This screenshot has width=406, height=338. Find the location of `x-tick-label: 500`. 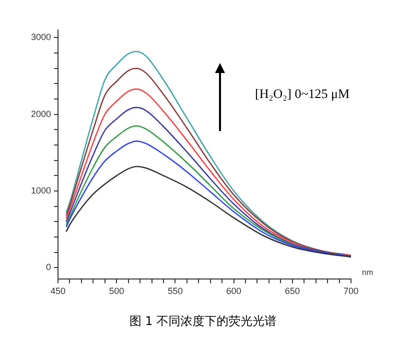

x-tick-label: 500 is located at coordinates (116, 291).